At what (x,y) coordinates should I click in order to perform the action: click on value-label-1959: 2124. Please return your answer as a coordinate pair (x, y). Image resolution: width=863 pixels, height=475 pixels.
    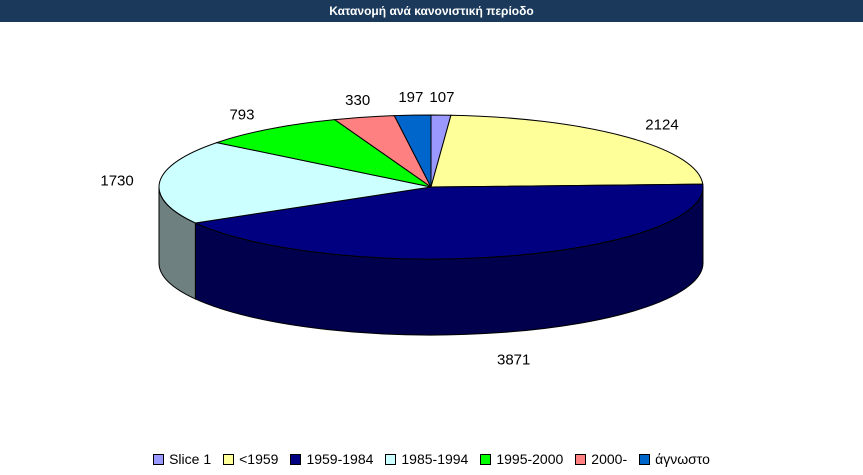
    Looking at the image, I should click on (661, 124).